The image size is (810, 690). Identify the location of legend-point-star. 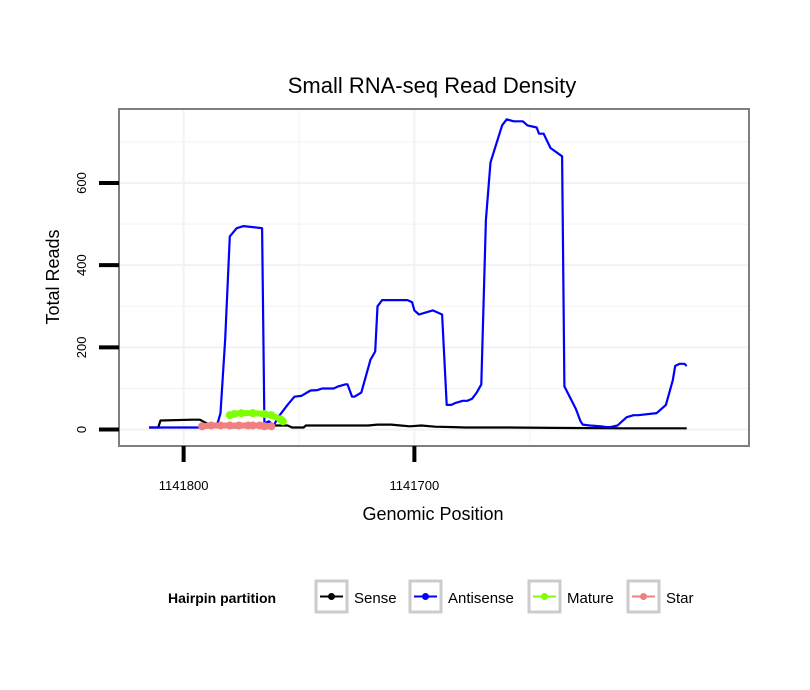
(643, 596).